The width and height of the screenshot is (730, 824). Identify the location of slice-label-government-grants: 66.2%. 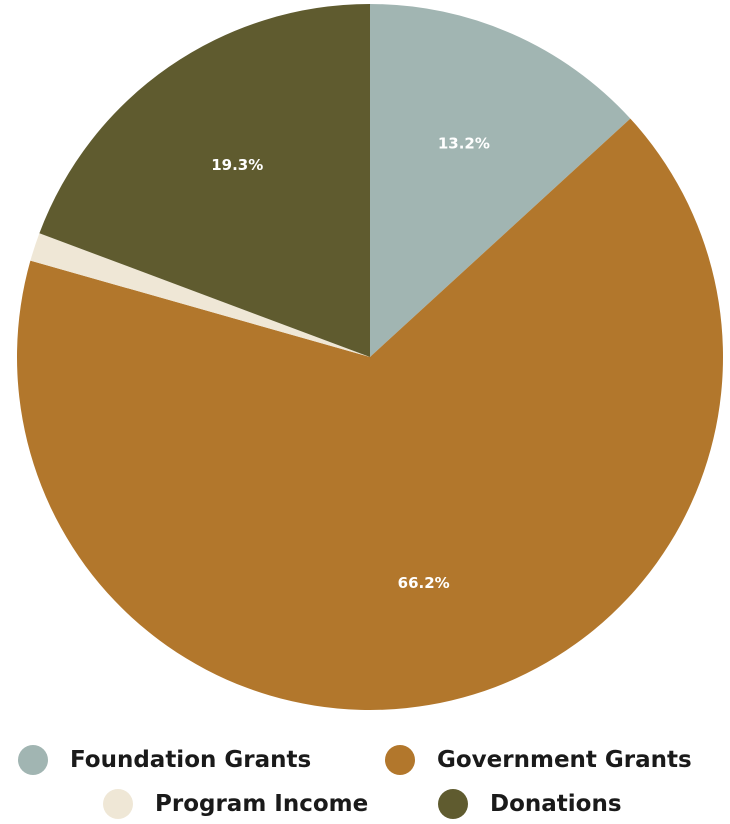
(424, 583).